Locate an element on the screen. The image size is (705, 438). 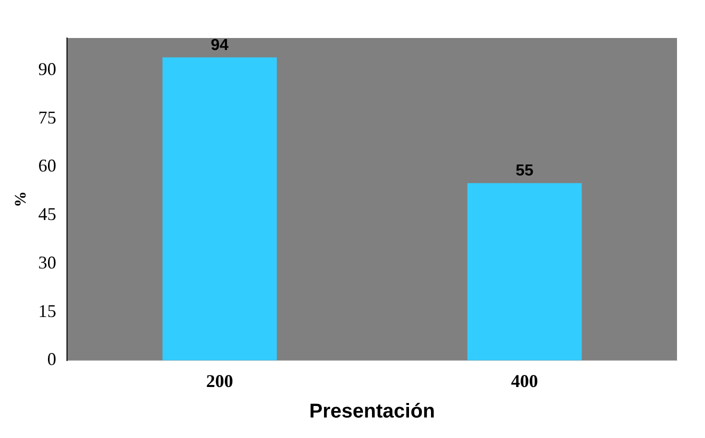
y-tick-label: 60 is located at coordinates (47, 166).